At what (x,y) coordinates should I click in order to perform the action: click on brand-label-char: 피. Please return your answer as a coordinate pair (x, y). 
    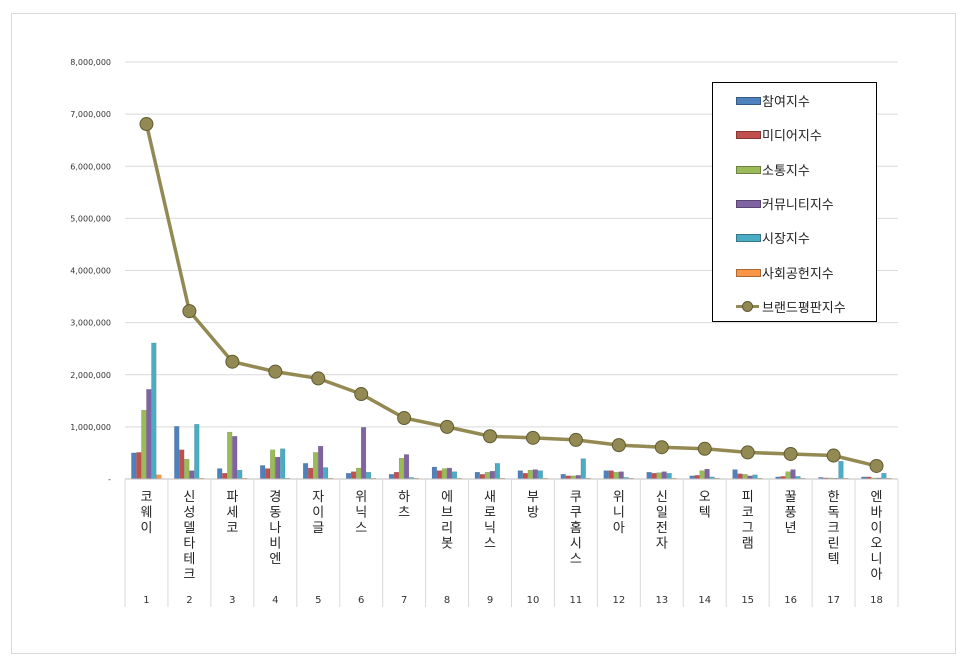
    Looking at the image, I should click on (748, 497).